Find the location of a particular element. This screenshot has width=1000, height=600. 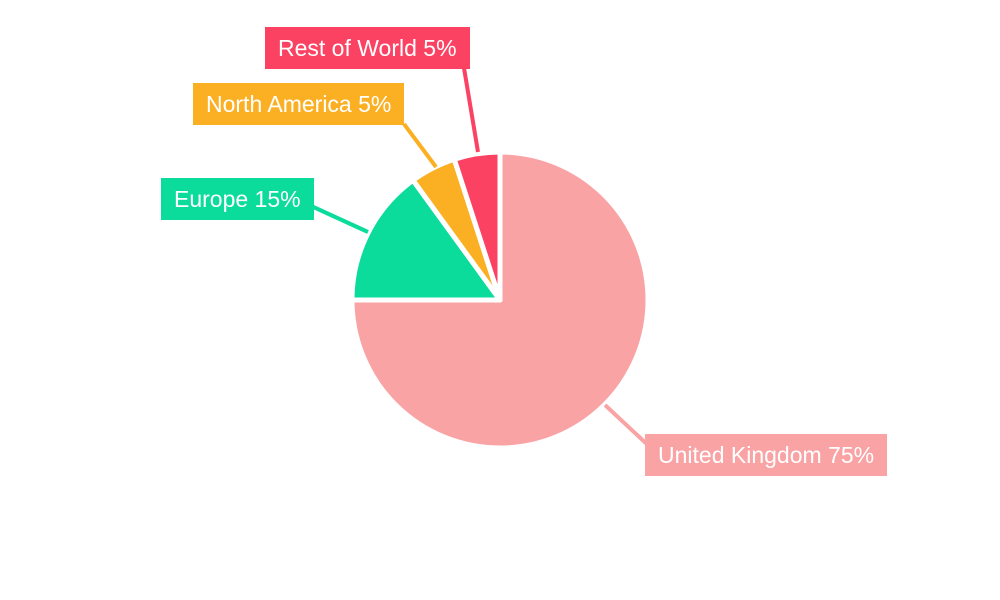

pie-label-rest-of-world: Rest of World 5% is located at coordinates (367, 48).